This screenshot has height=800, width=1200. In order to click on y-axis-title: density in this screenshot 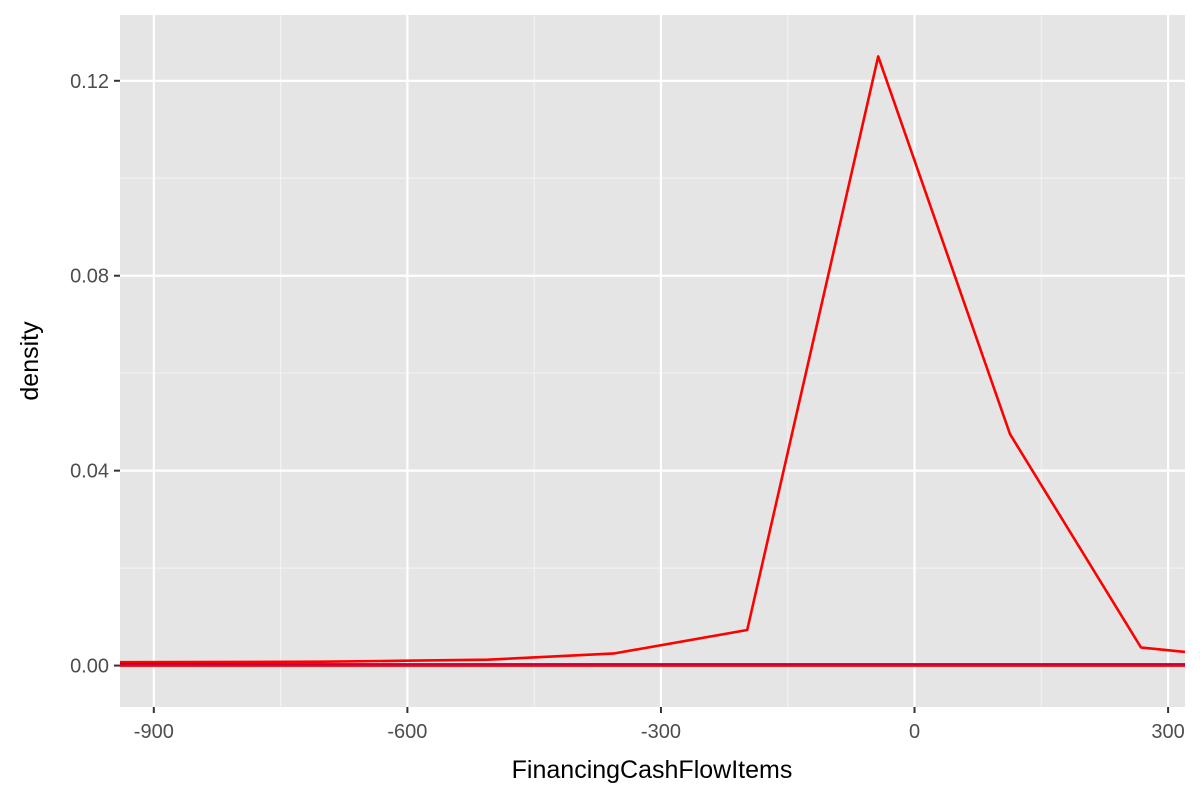, I will do `click(30, 361)`.